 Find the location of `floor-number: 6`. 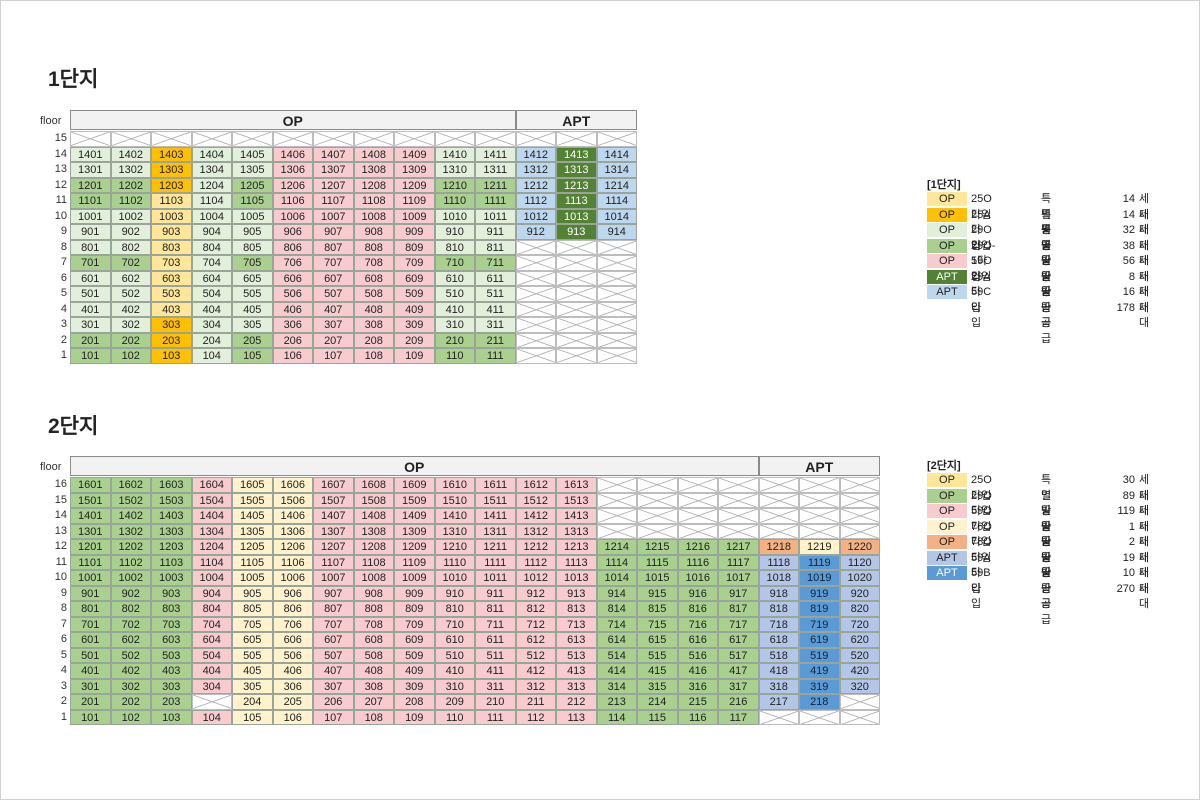

floor-number: 6 is located at coordinates (63, 639).